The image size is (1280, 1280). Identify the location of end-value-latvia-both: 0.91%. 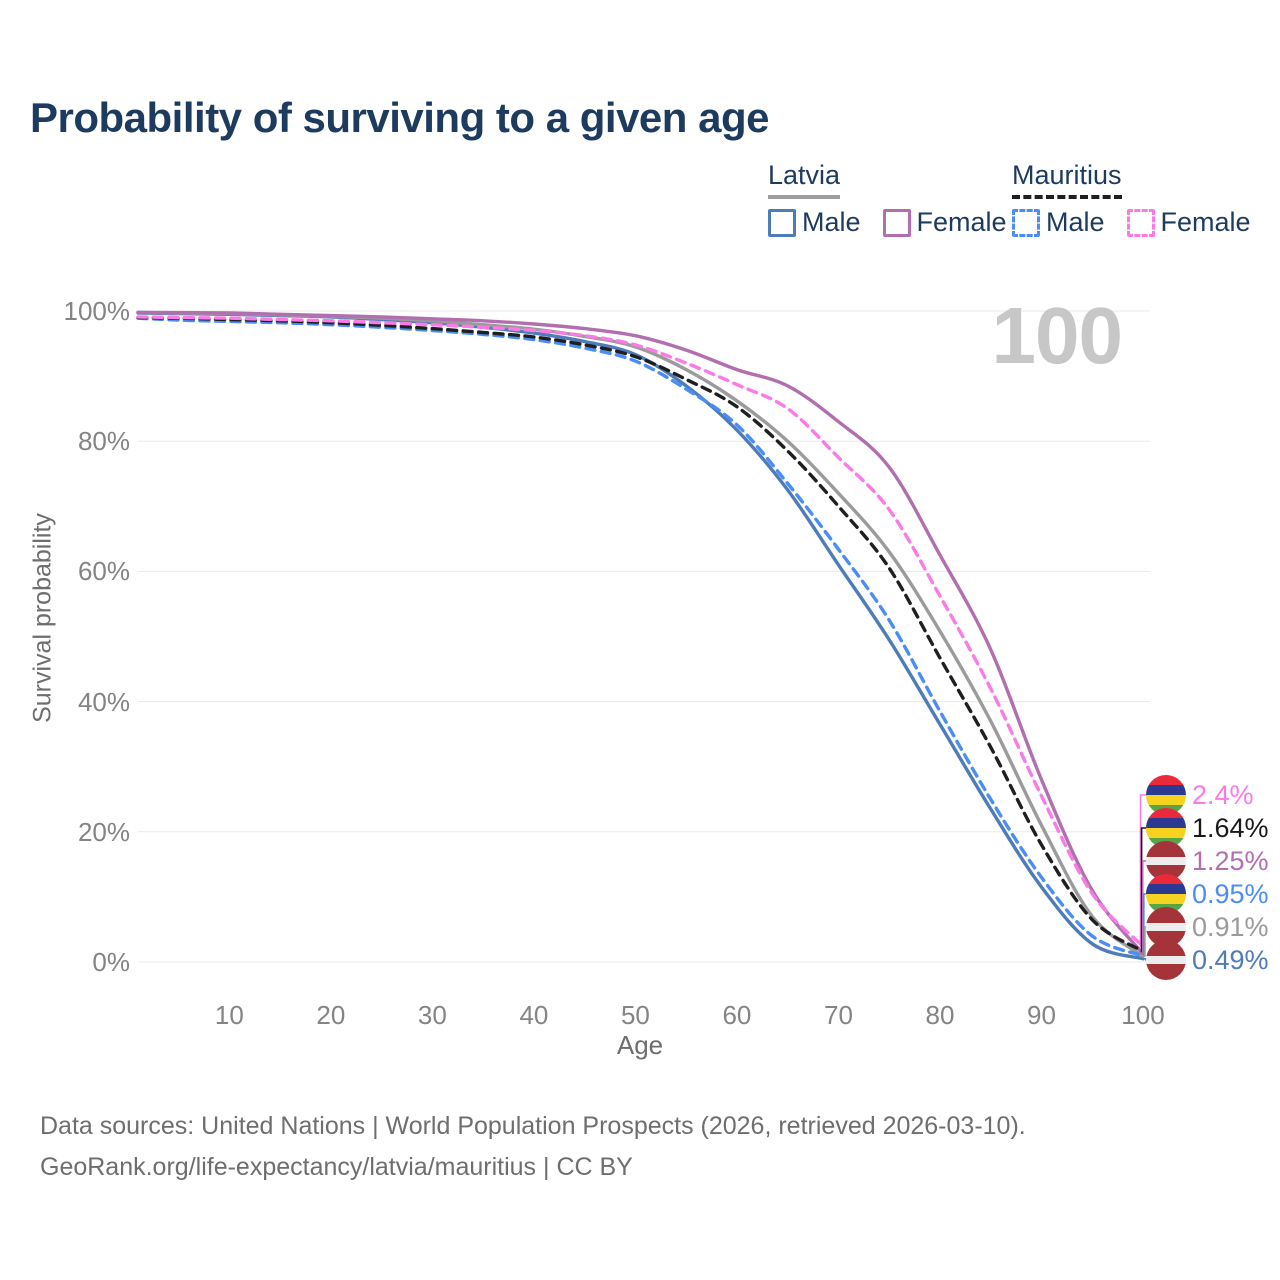
(1230, 927).